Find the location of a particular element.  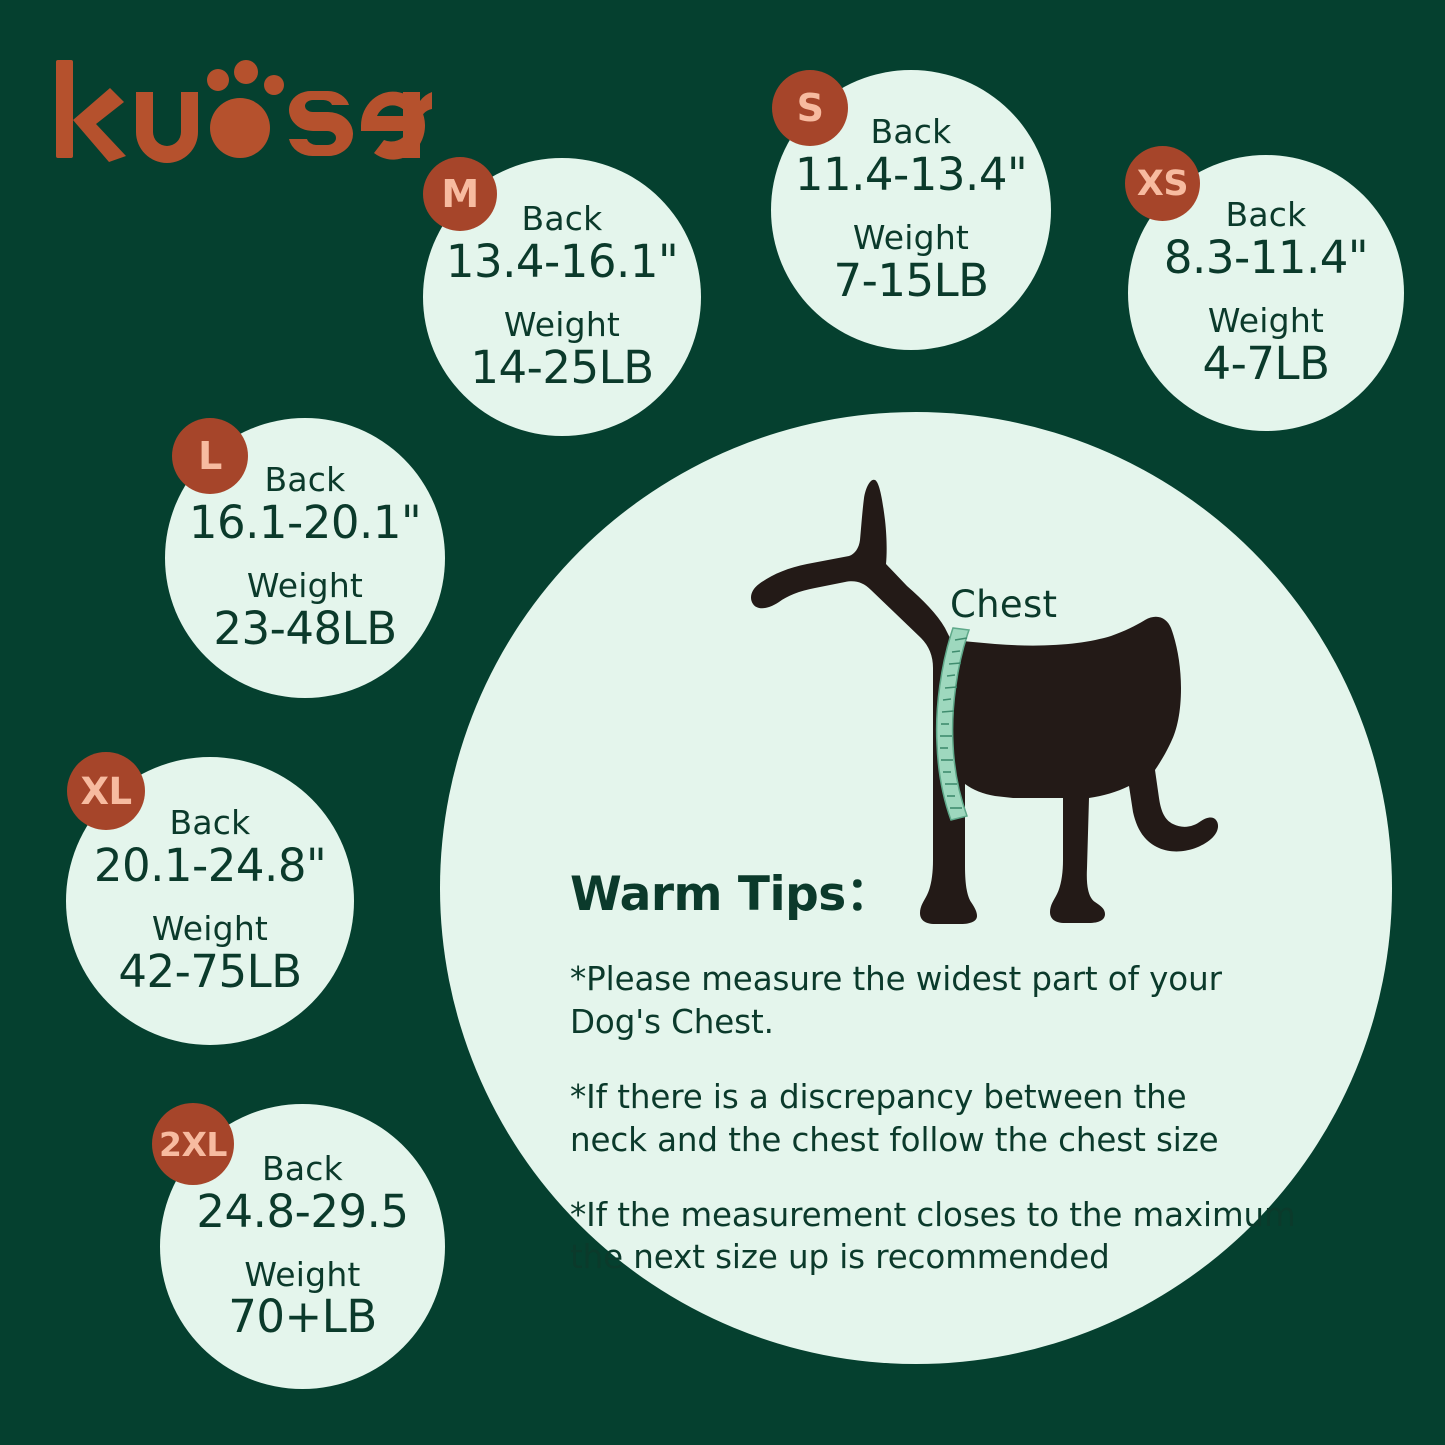

size-badge-label: M is located at coordinates (460, 194).